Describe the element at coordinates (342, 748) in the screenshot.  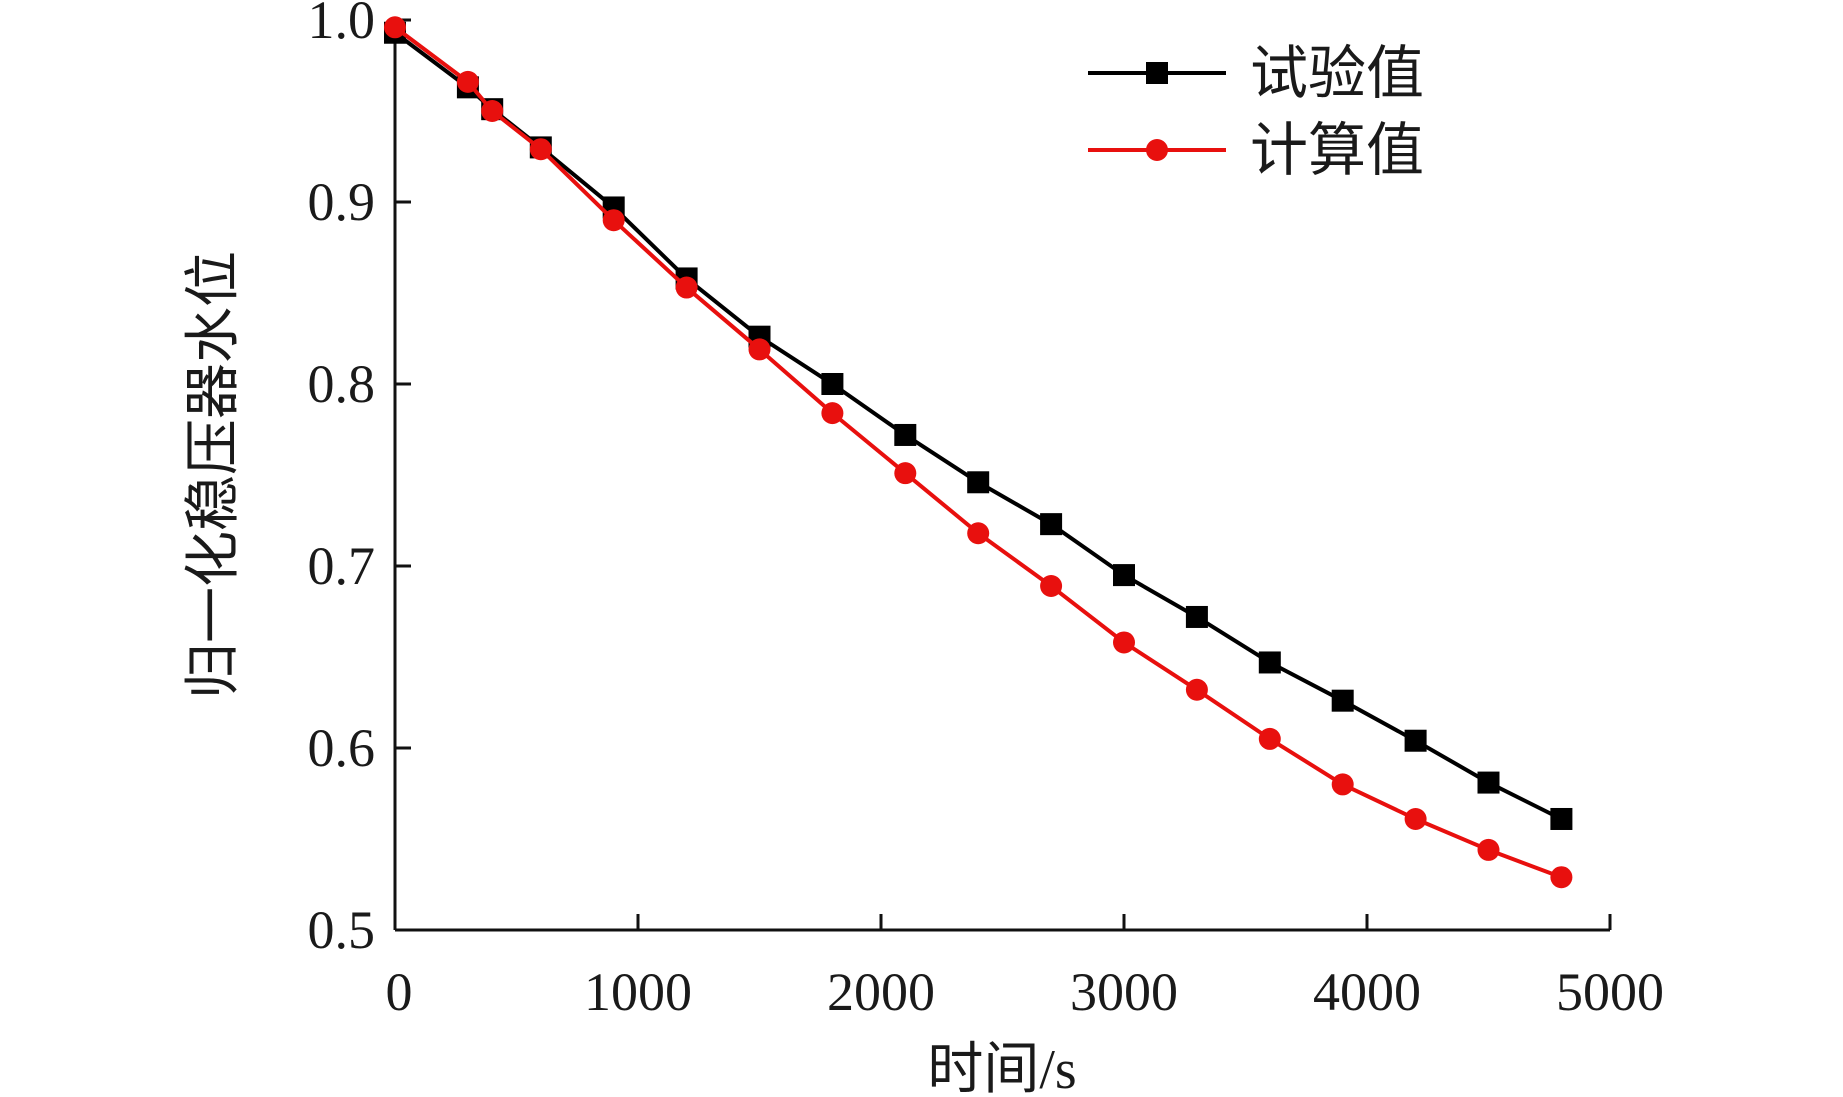
I see `y-tick-label: 0.6` at that location.